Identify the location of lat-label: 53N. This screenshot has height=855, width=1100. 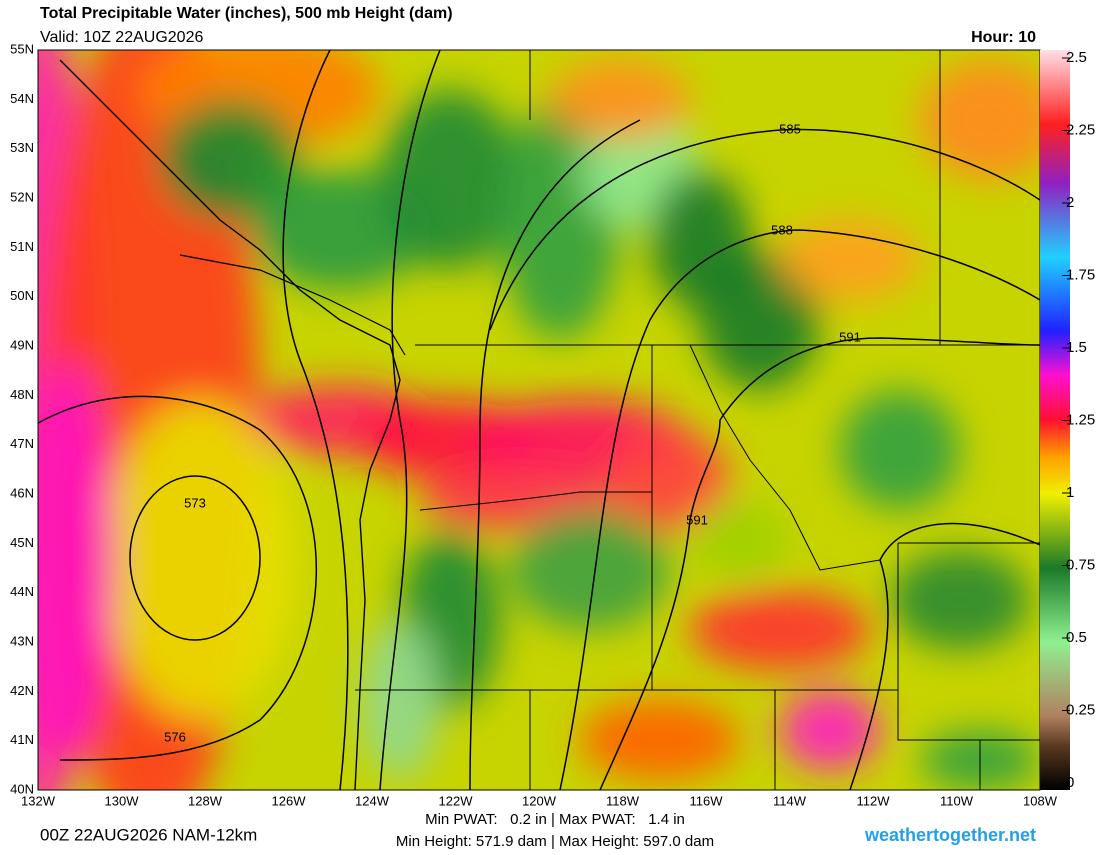
(22, 147).